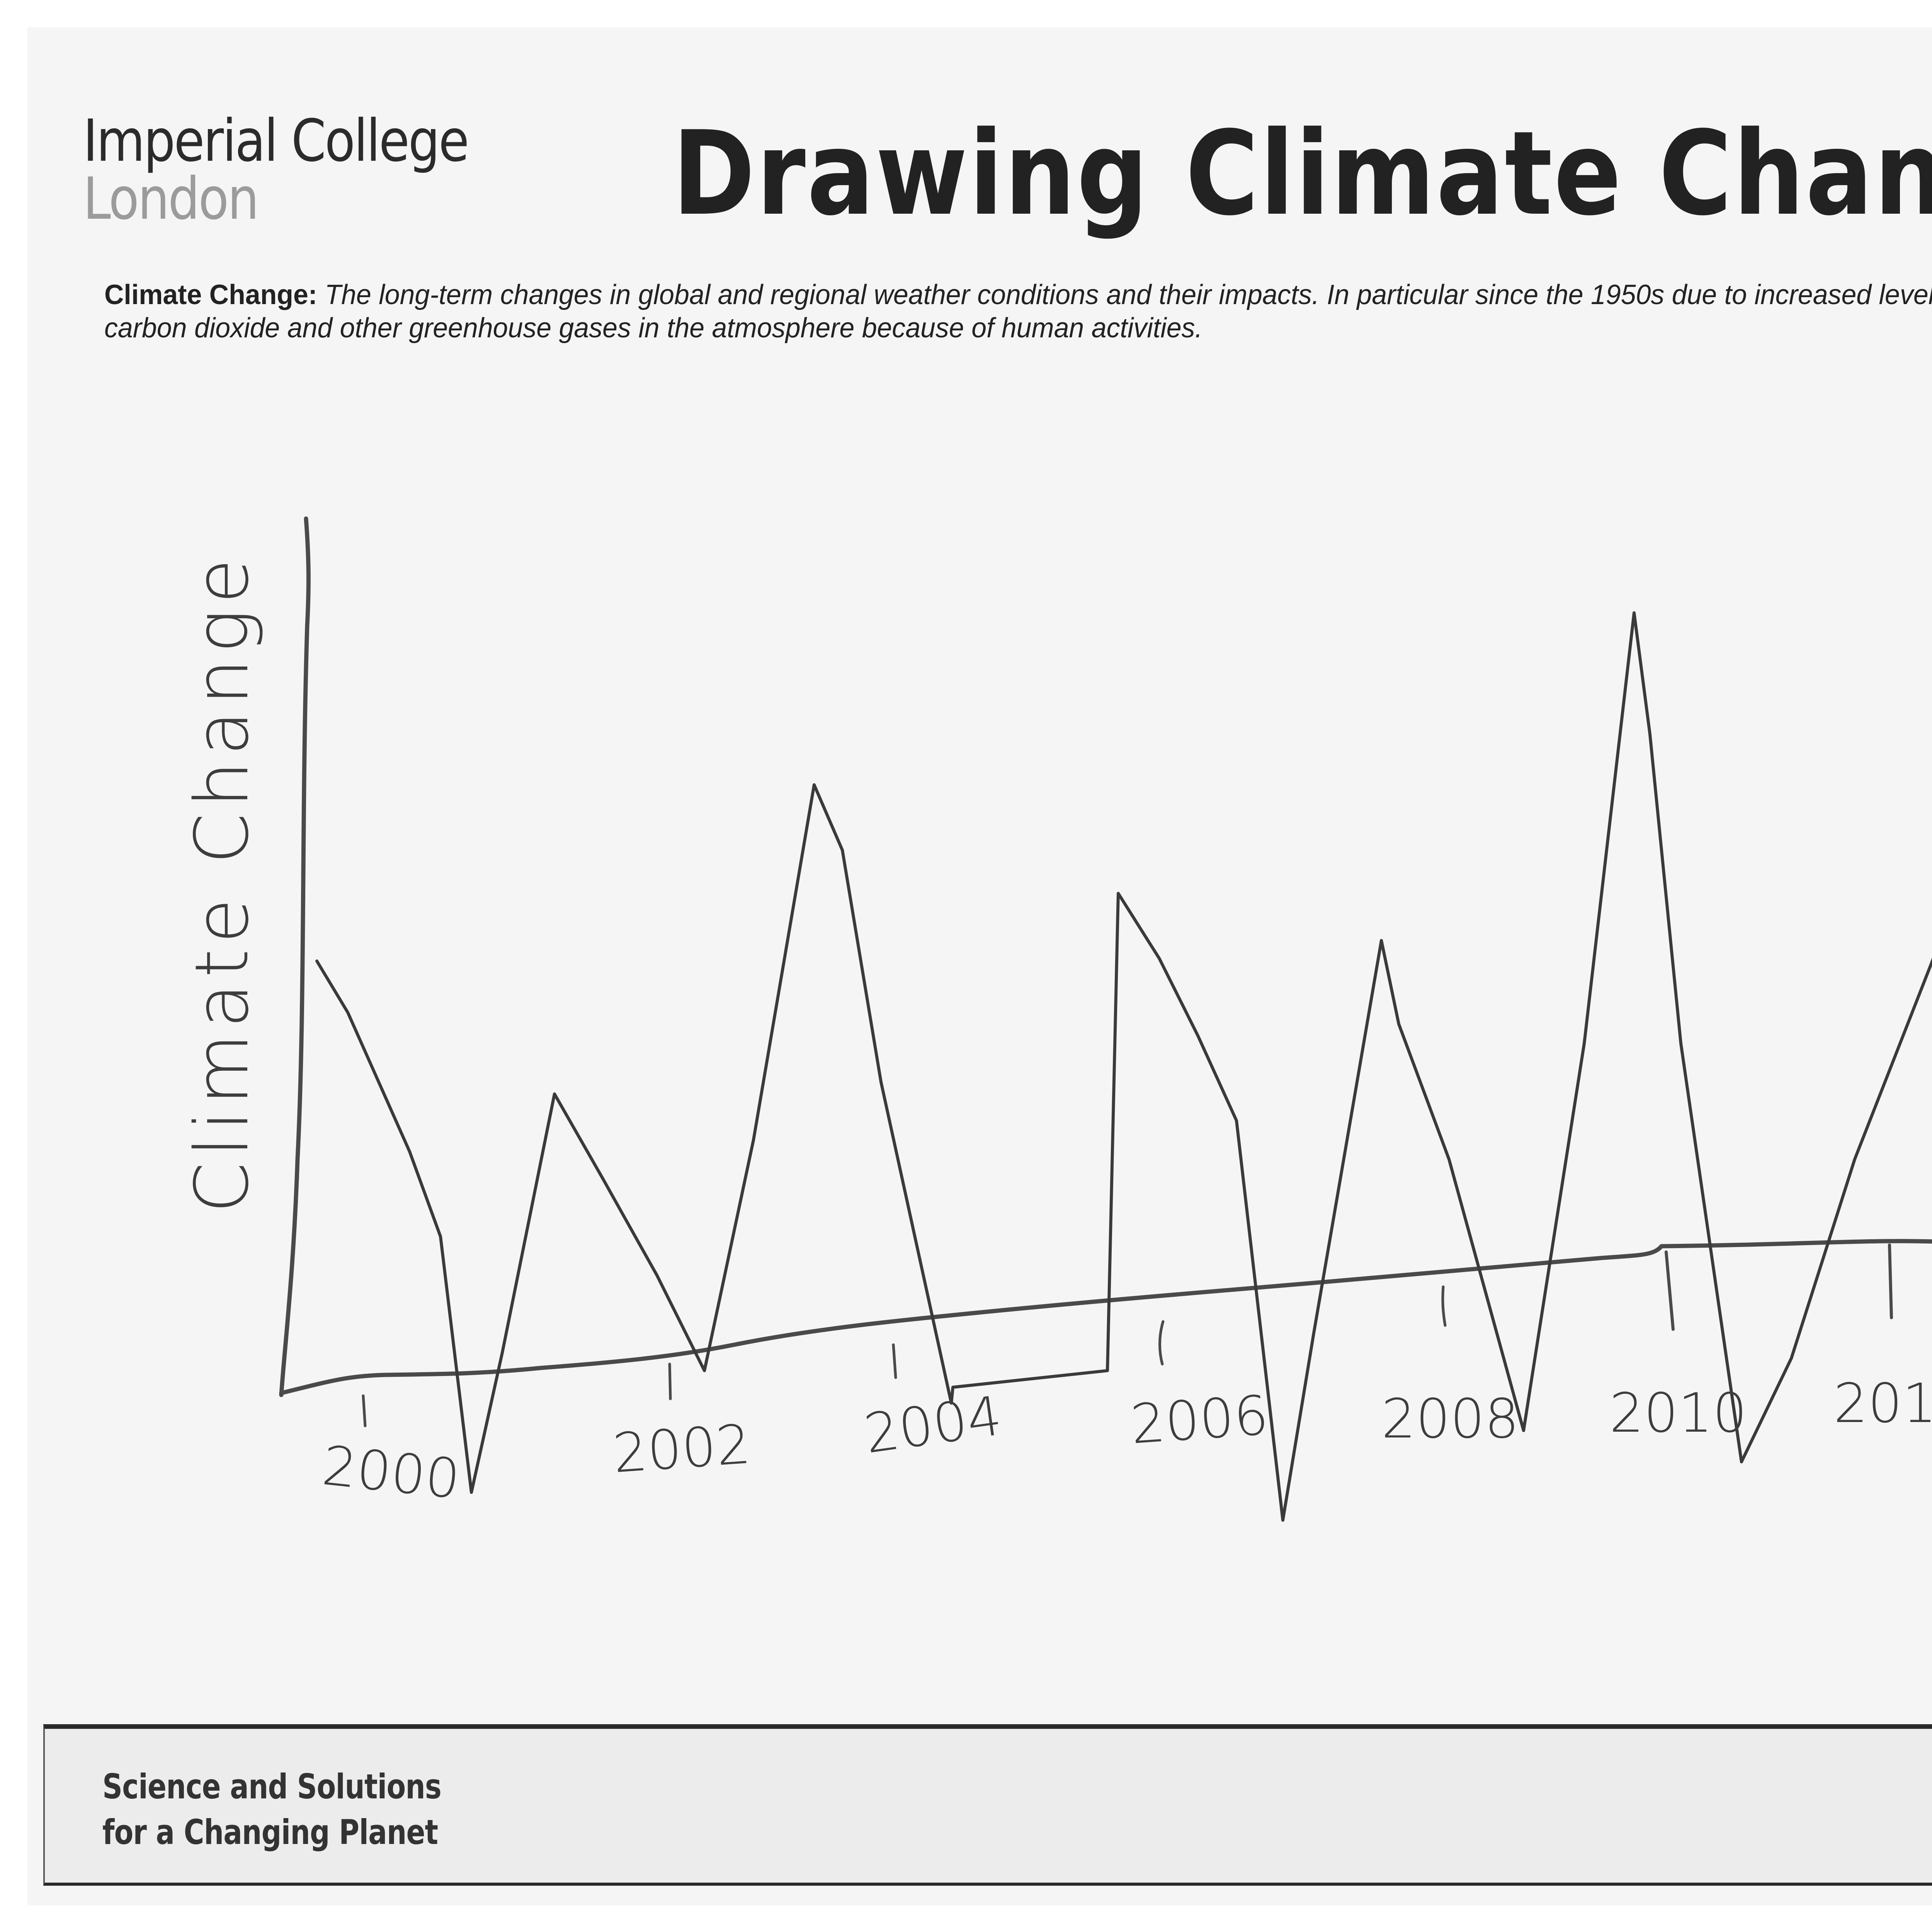  Describe the element at coordinates (272, 1787) in the screenshot. I see `footer-tagline-line1: Science and Solutions` at that location.